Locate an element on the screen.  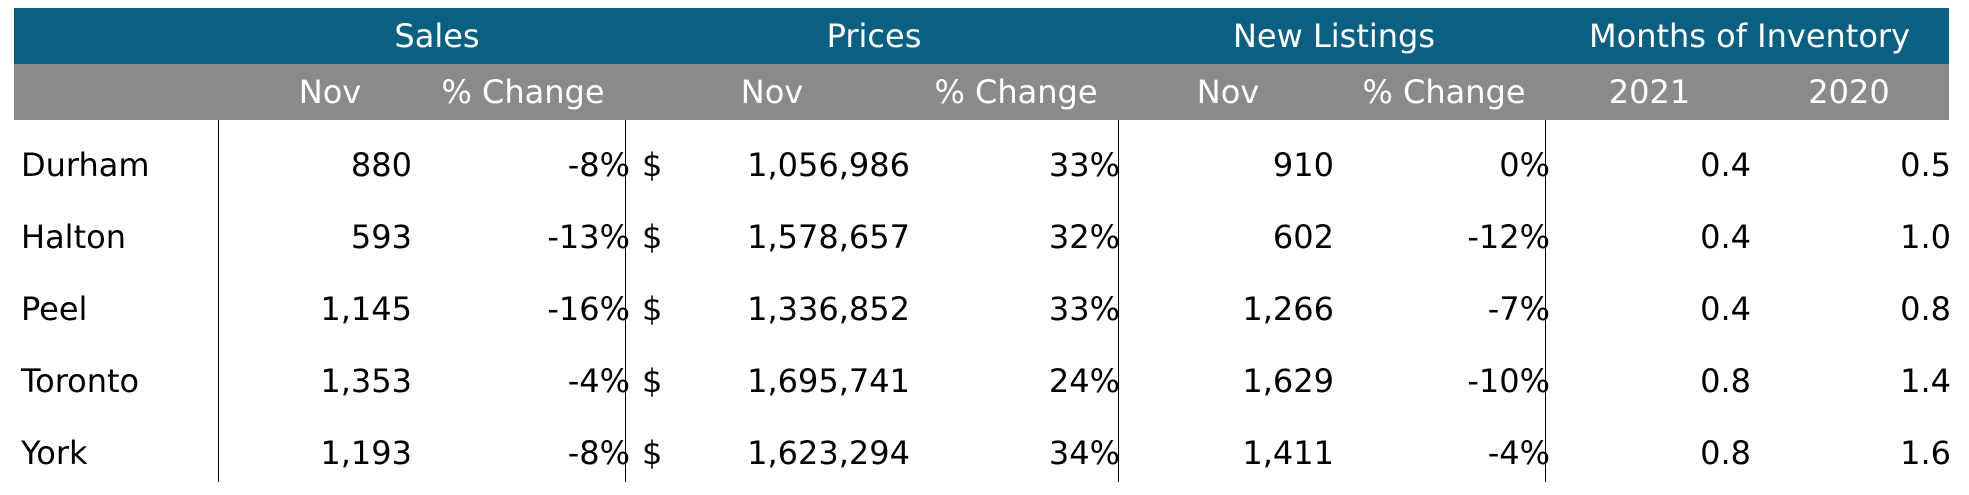
region-label: Peel is located at coordinates (54, 309).